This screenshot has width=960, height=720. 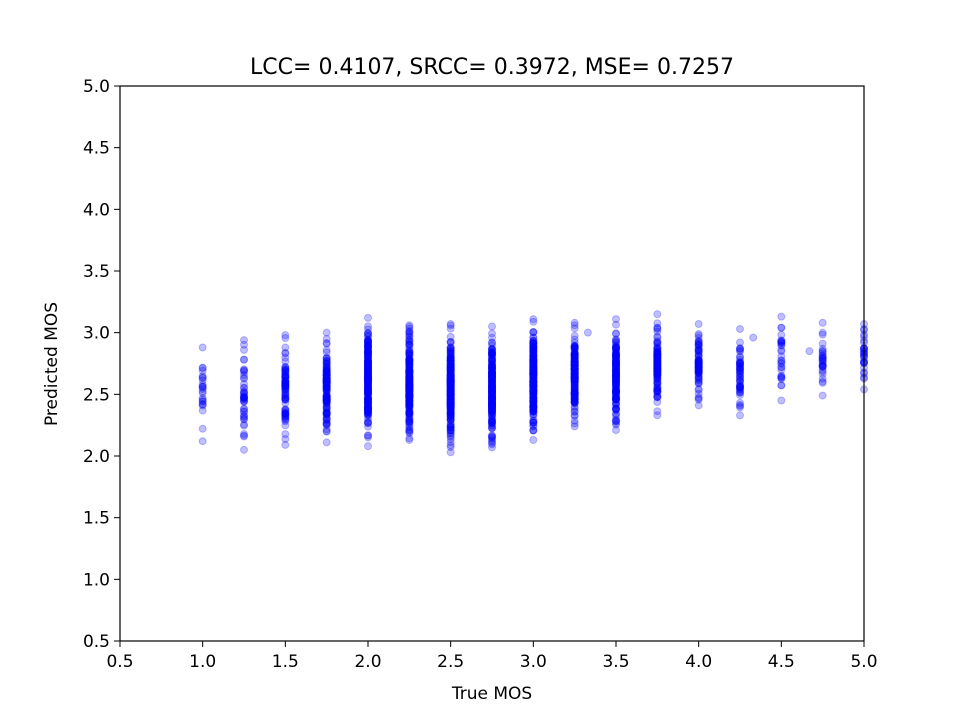 I want to click on y-tick-label: 4.5, so click(x=96, y=149).